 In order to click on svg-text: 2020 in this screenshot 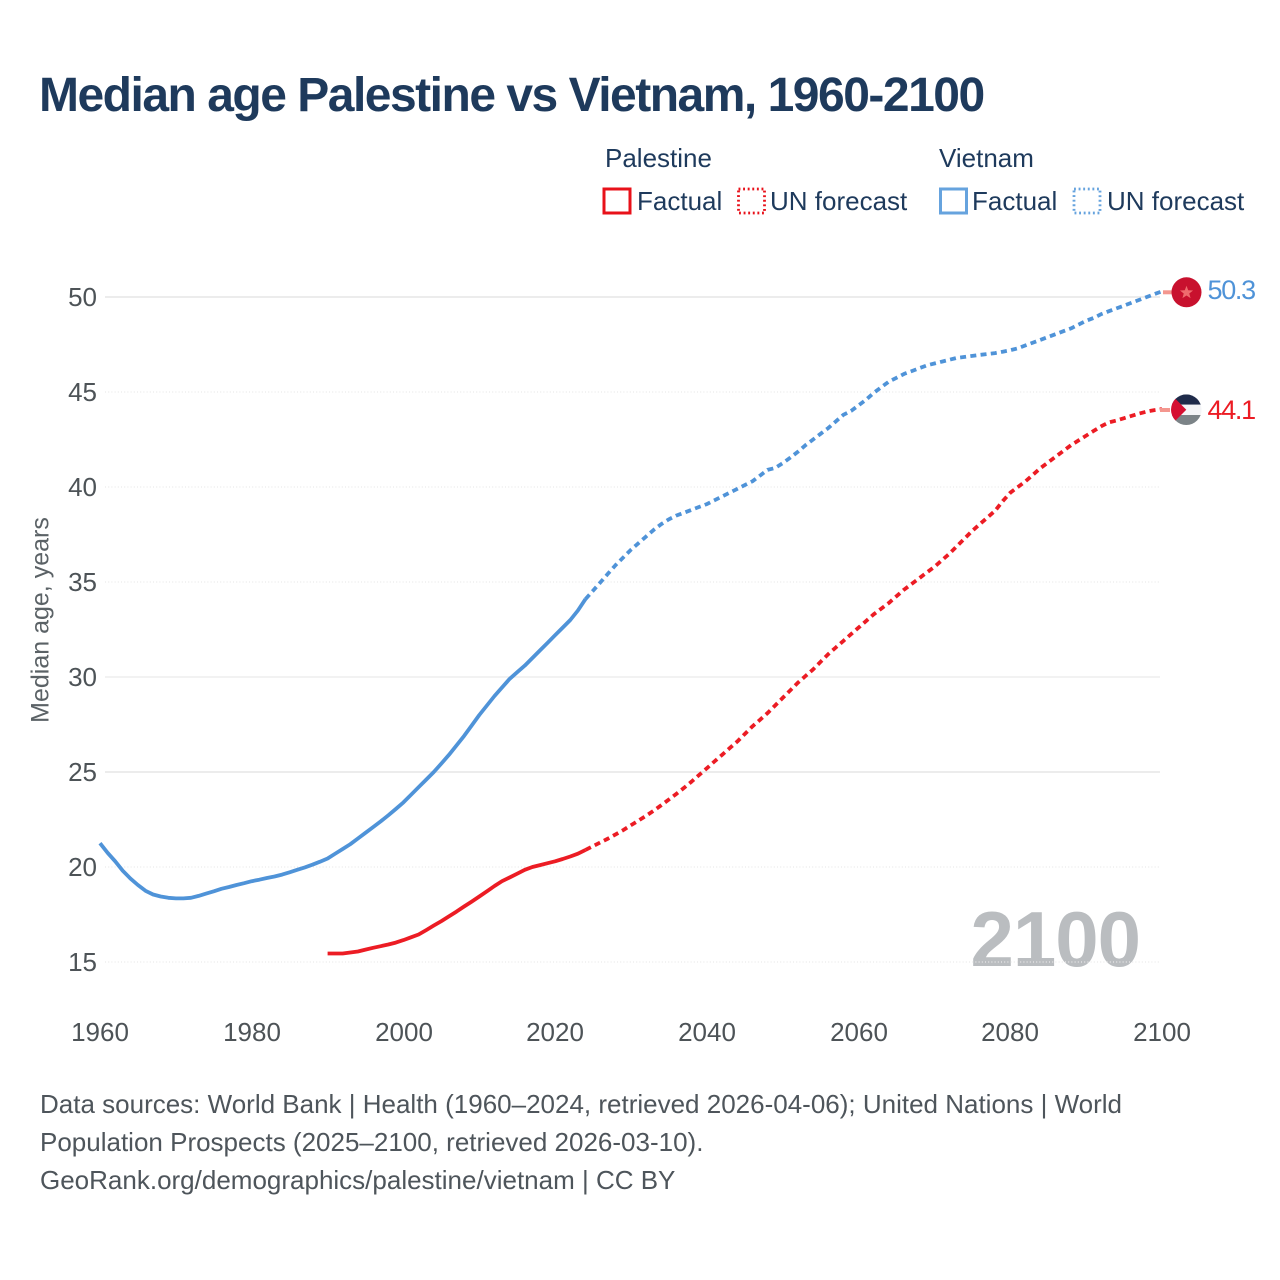, I will do `click(555, 1032)`.